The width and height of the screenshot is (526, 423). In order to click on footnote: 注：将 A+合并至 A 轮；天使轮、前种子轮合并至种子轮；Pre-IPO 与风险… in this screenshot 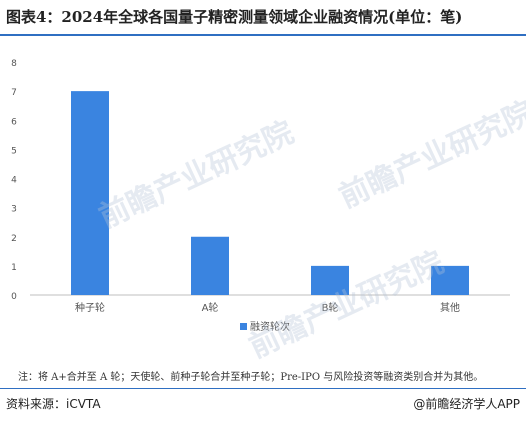, I will do `click(251, 377)`.